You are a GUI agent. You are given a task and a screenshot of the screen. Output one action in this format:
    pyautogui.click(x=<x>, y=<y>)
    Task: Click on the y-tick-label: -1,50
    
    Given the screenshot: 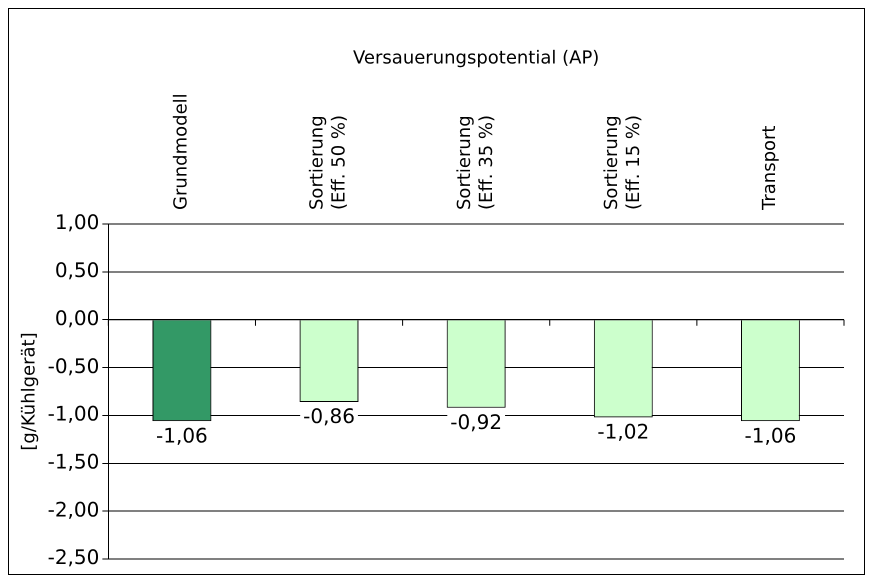 What is the action you would take?
    pyautogui.click(x=74, y=461)
    